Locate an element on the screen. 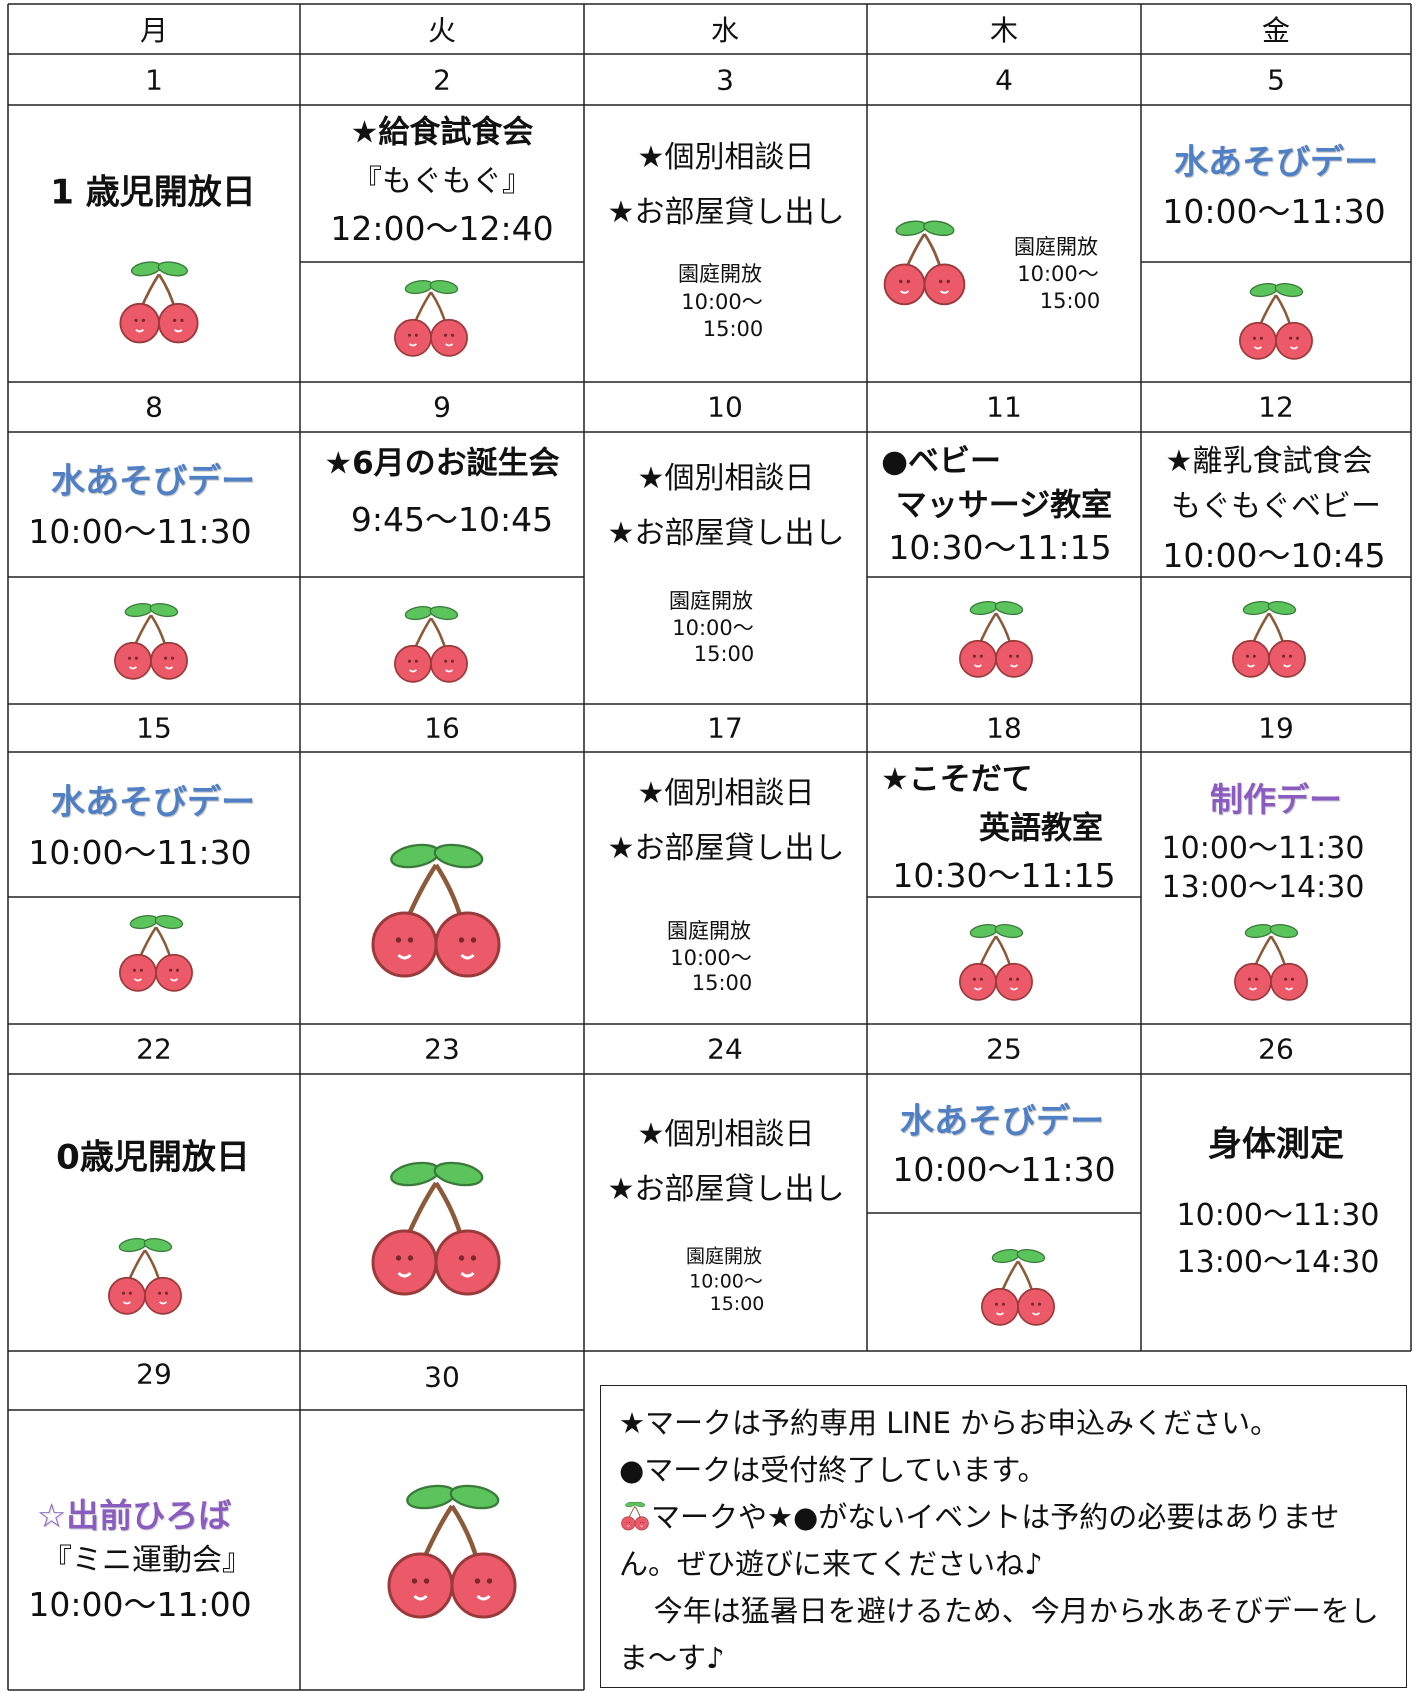  day-number: 8 is located at coordinates (154, 407).